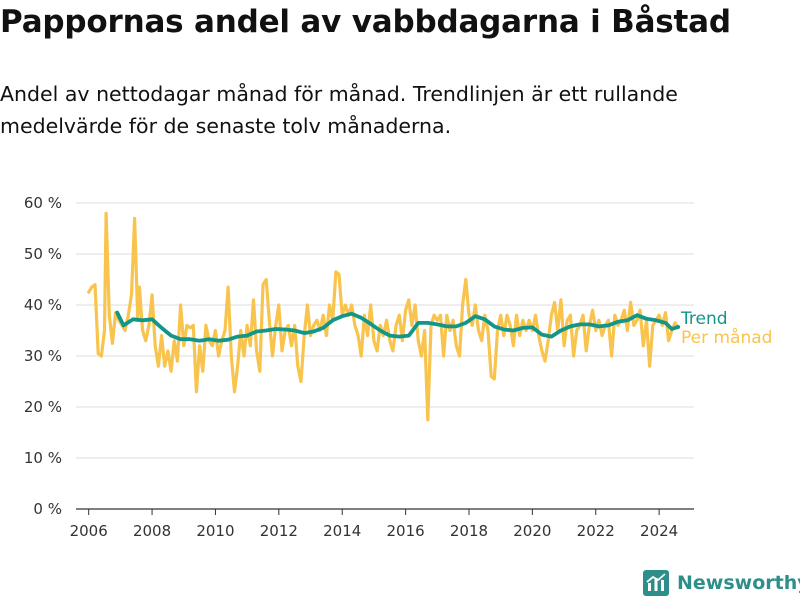 The image size is (800, 600). I want to click on x-tick-label: 2016, so click(406, 531).